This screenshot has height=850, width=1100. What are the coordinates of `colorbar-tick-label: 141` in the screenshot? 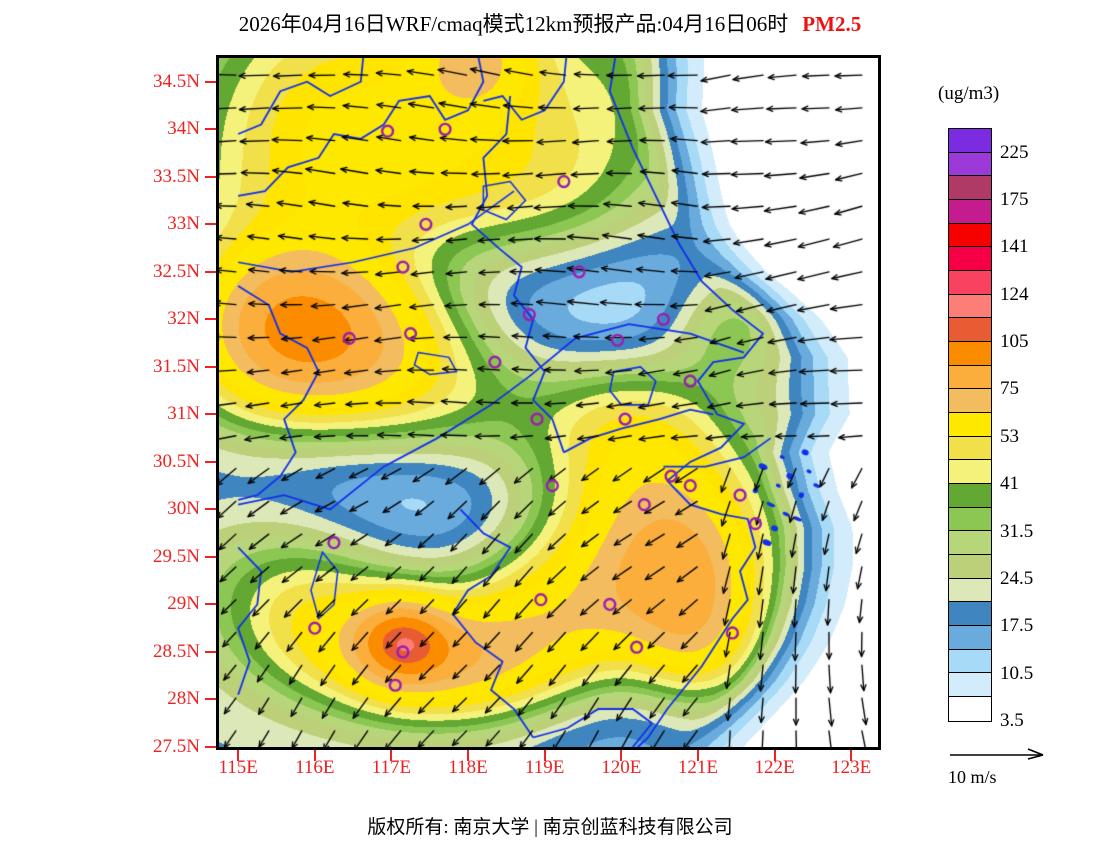 It's located at (1014, 247).